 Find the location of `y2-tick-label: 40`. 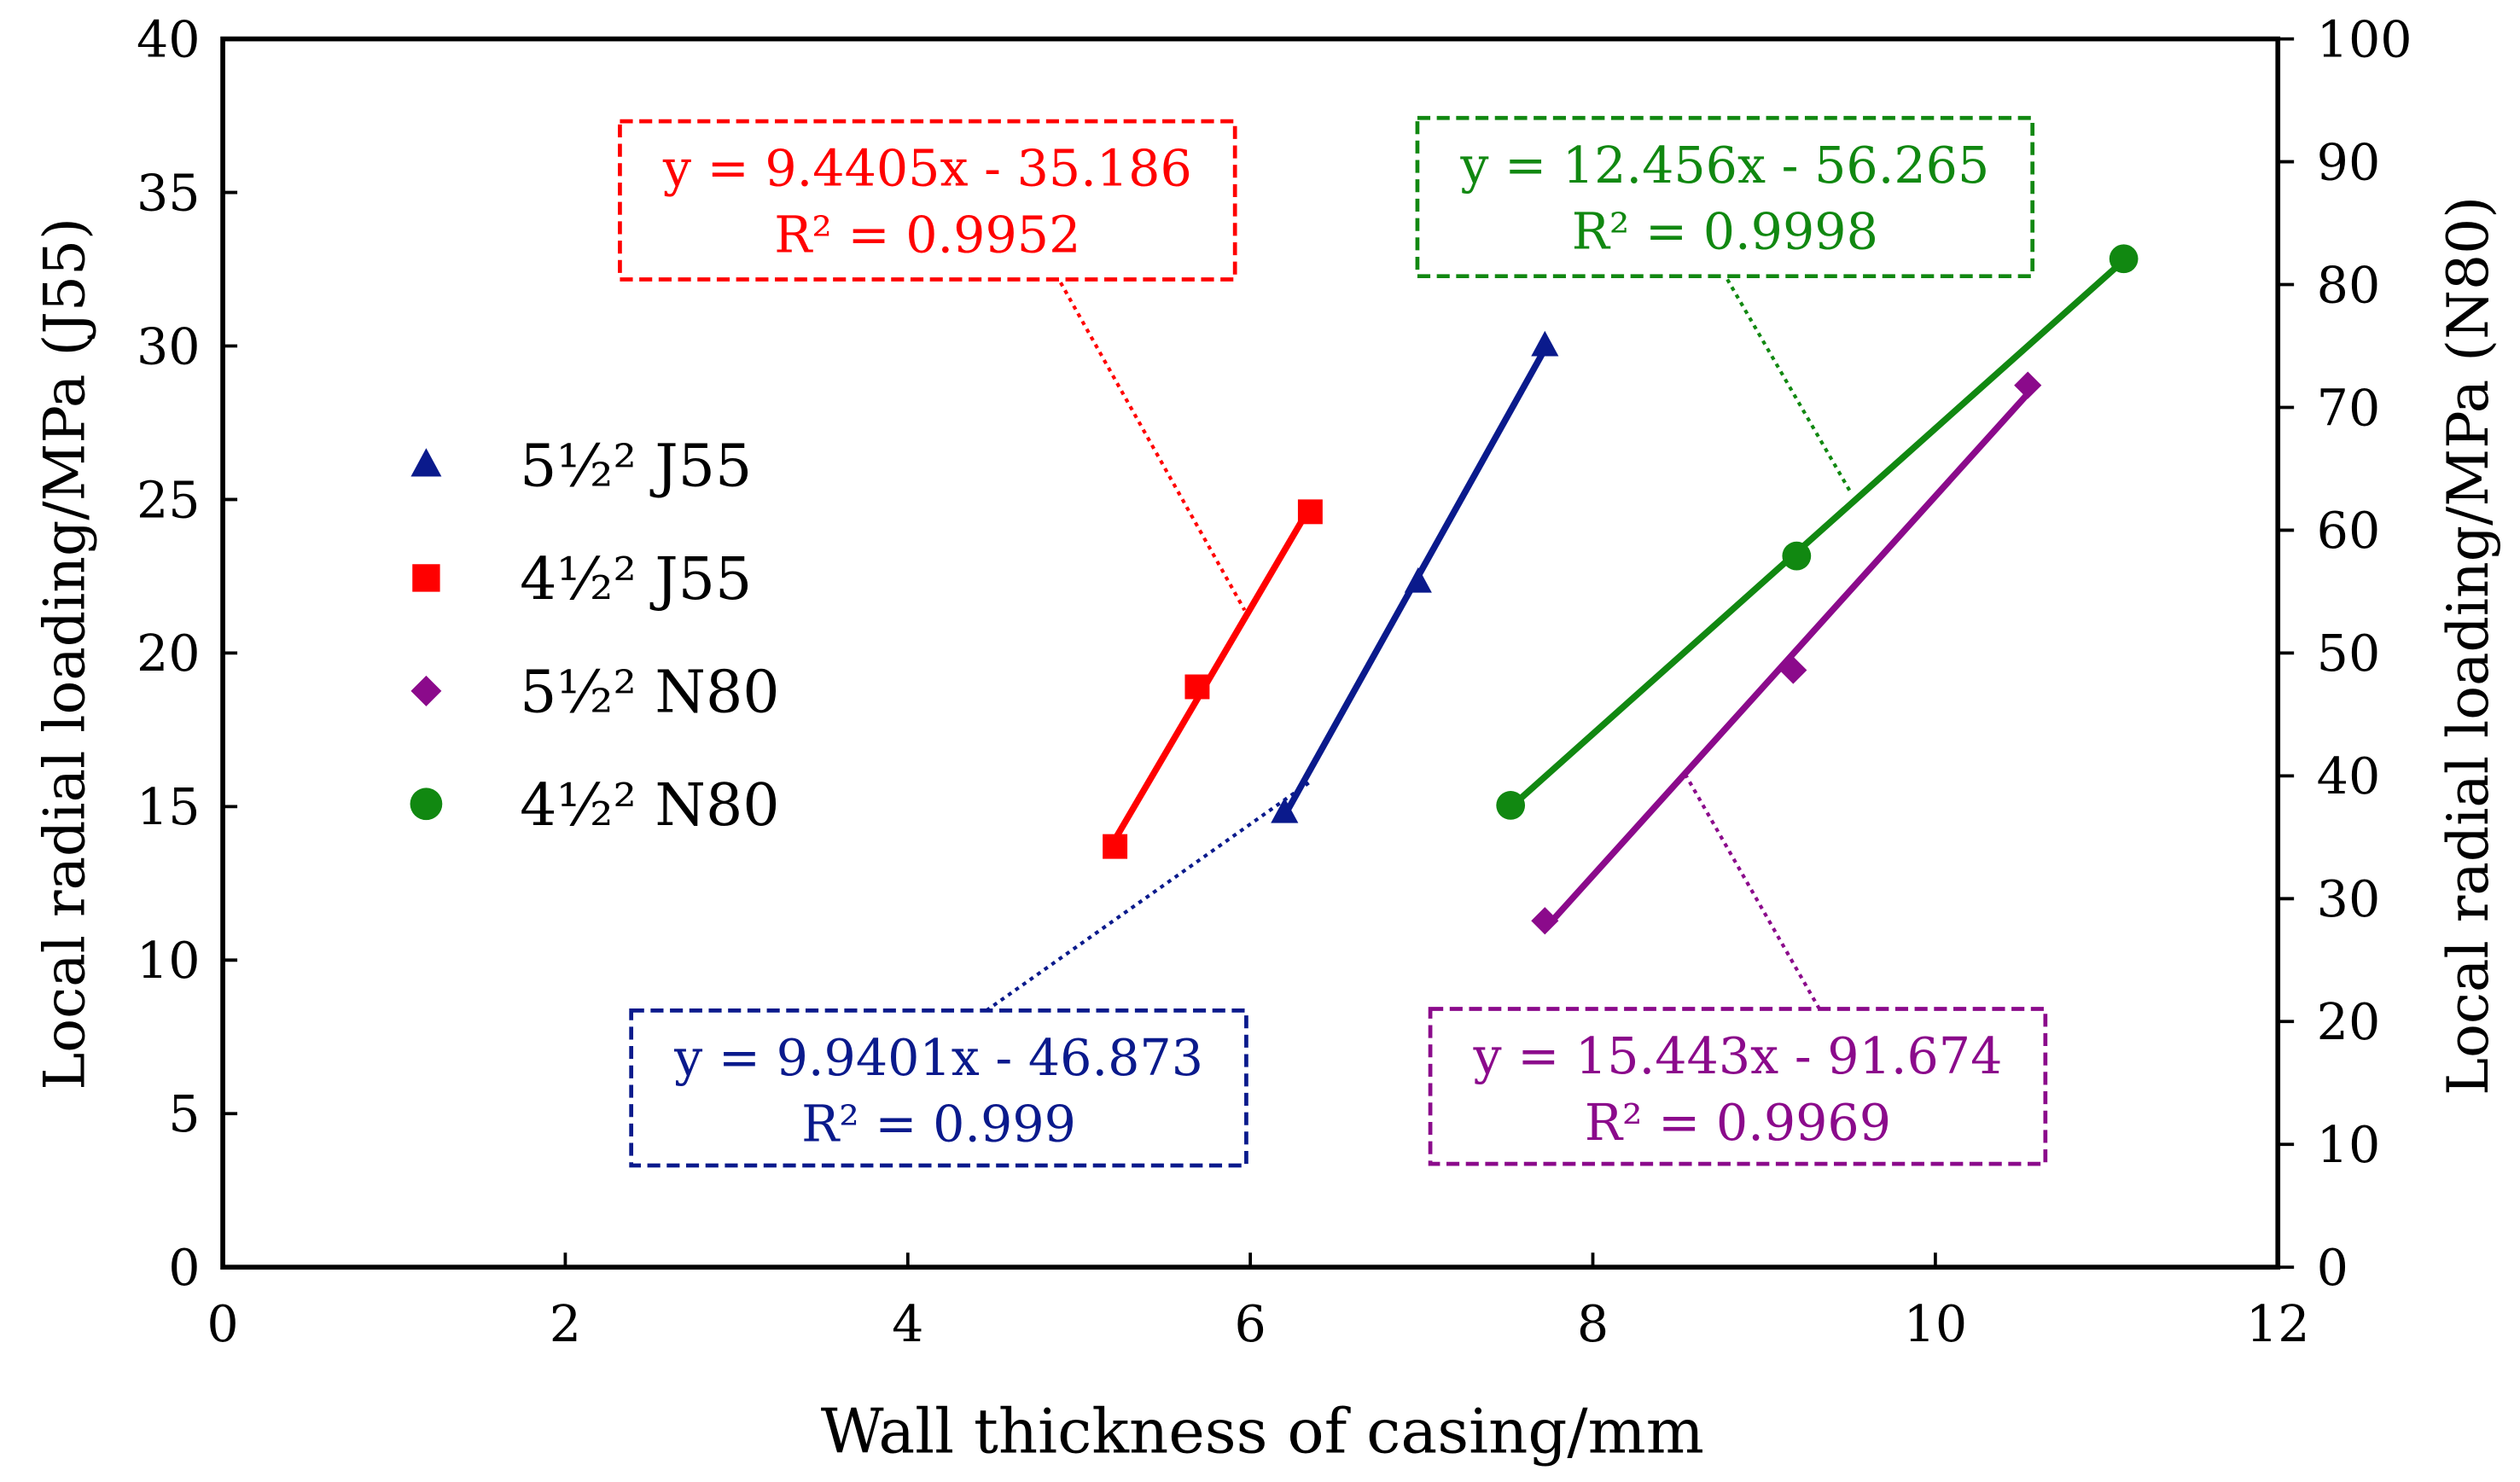

y2-tick-label: 40 is located at coordinates (2349, 776).